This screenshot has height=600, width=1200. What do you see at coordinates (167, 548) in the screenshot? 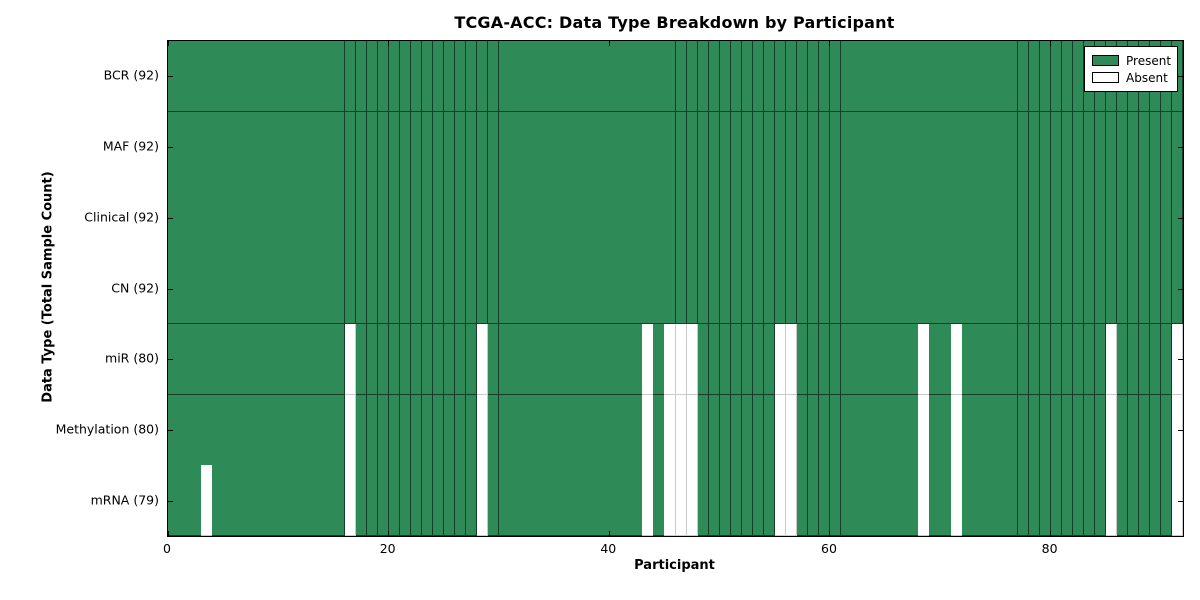
I see `x-tick-label: 0` at bounding box center [167, 548].